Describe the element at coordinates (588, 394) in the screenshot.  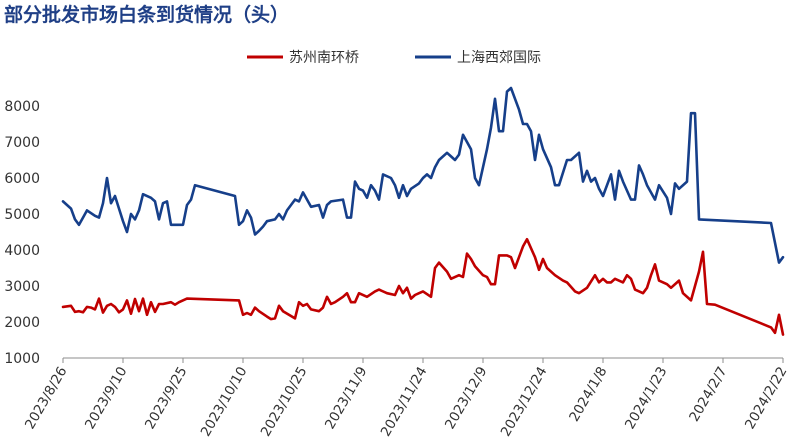
I see `x-tick-label: 2024/1/8` at that location.